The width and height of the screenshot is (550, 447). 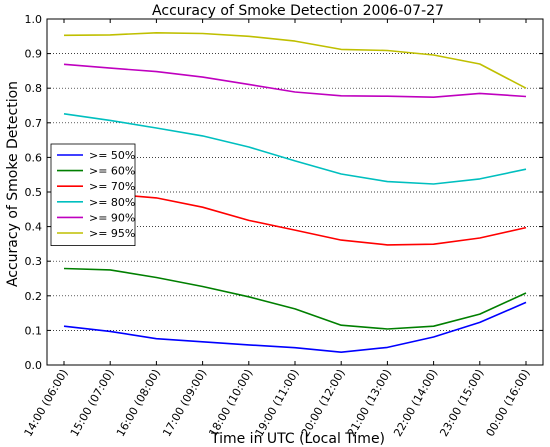 I want to click on y-tick-label: 0.6, so click(x=34, y=157).